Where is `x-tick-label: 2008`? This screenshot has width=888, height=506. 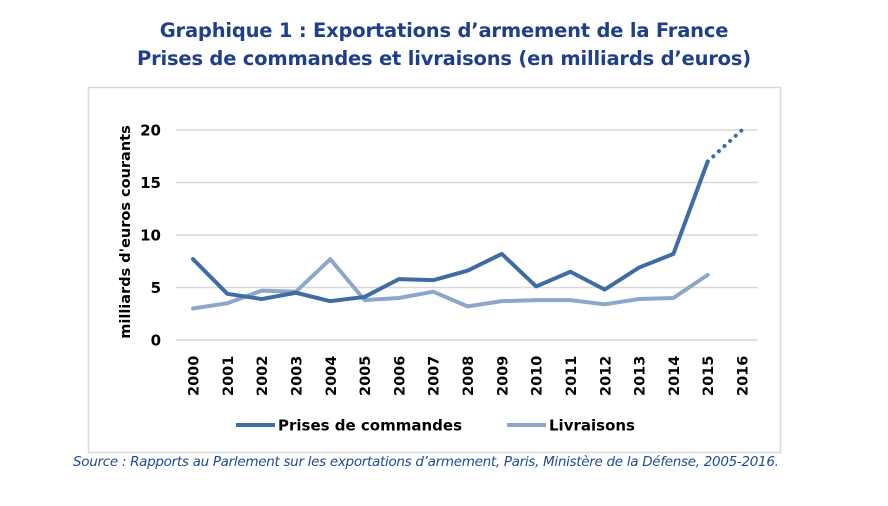
x-tick-label: 2008 is located at coordinates (469, 376).